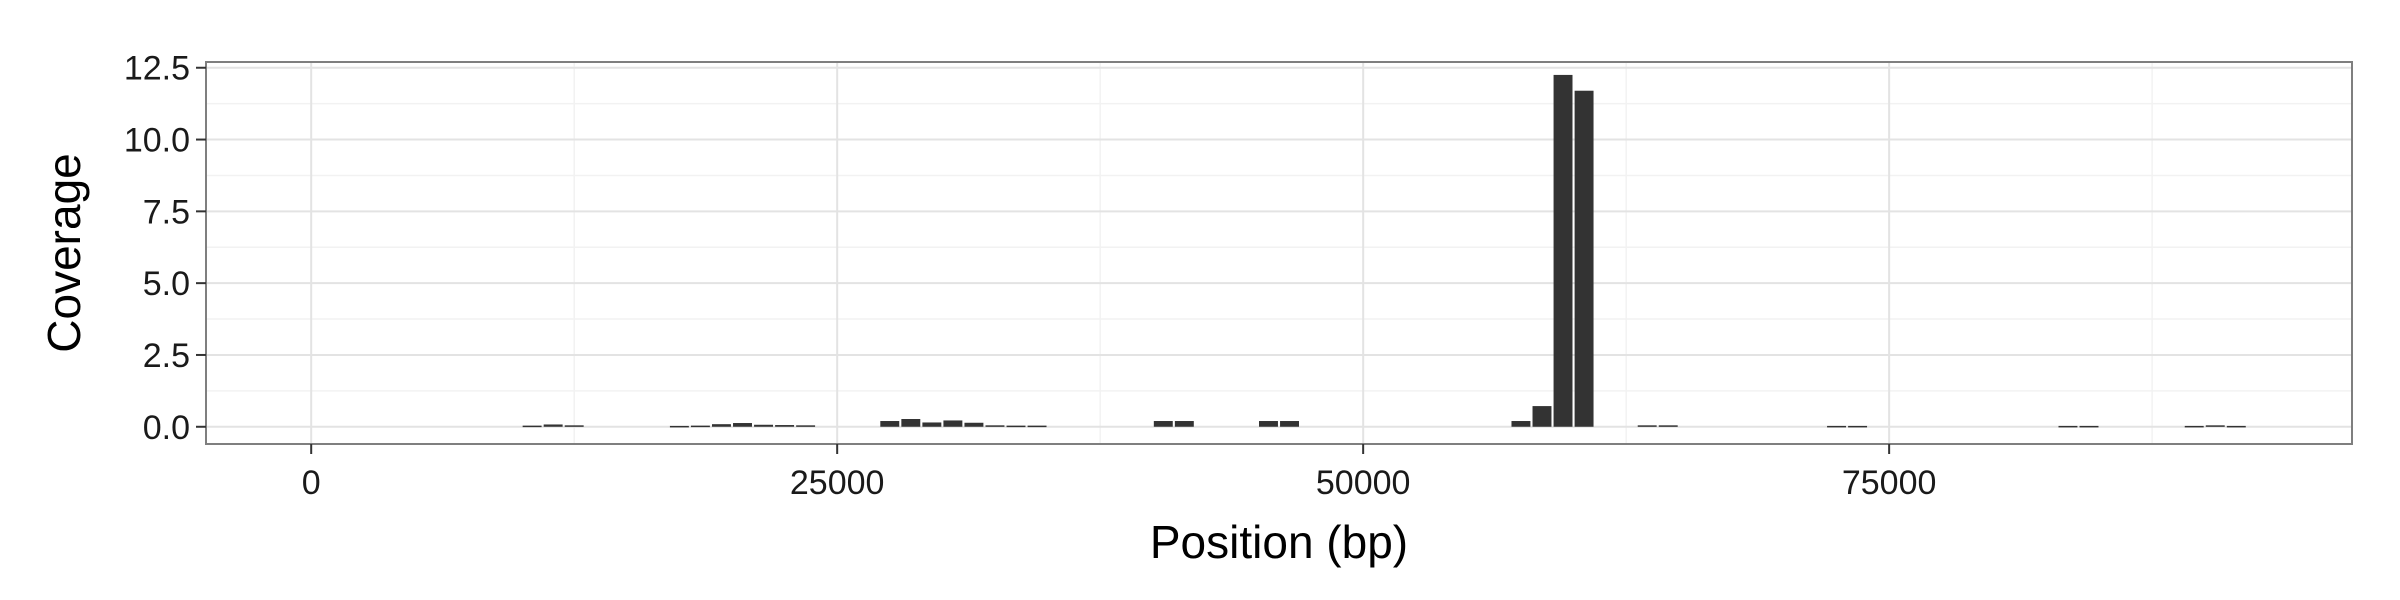 Image resolution: width=2400 pixels, height=600 pixels. I want to click on y-tick-label: 10.0, so click(157, 141).